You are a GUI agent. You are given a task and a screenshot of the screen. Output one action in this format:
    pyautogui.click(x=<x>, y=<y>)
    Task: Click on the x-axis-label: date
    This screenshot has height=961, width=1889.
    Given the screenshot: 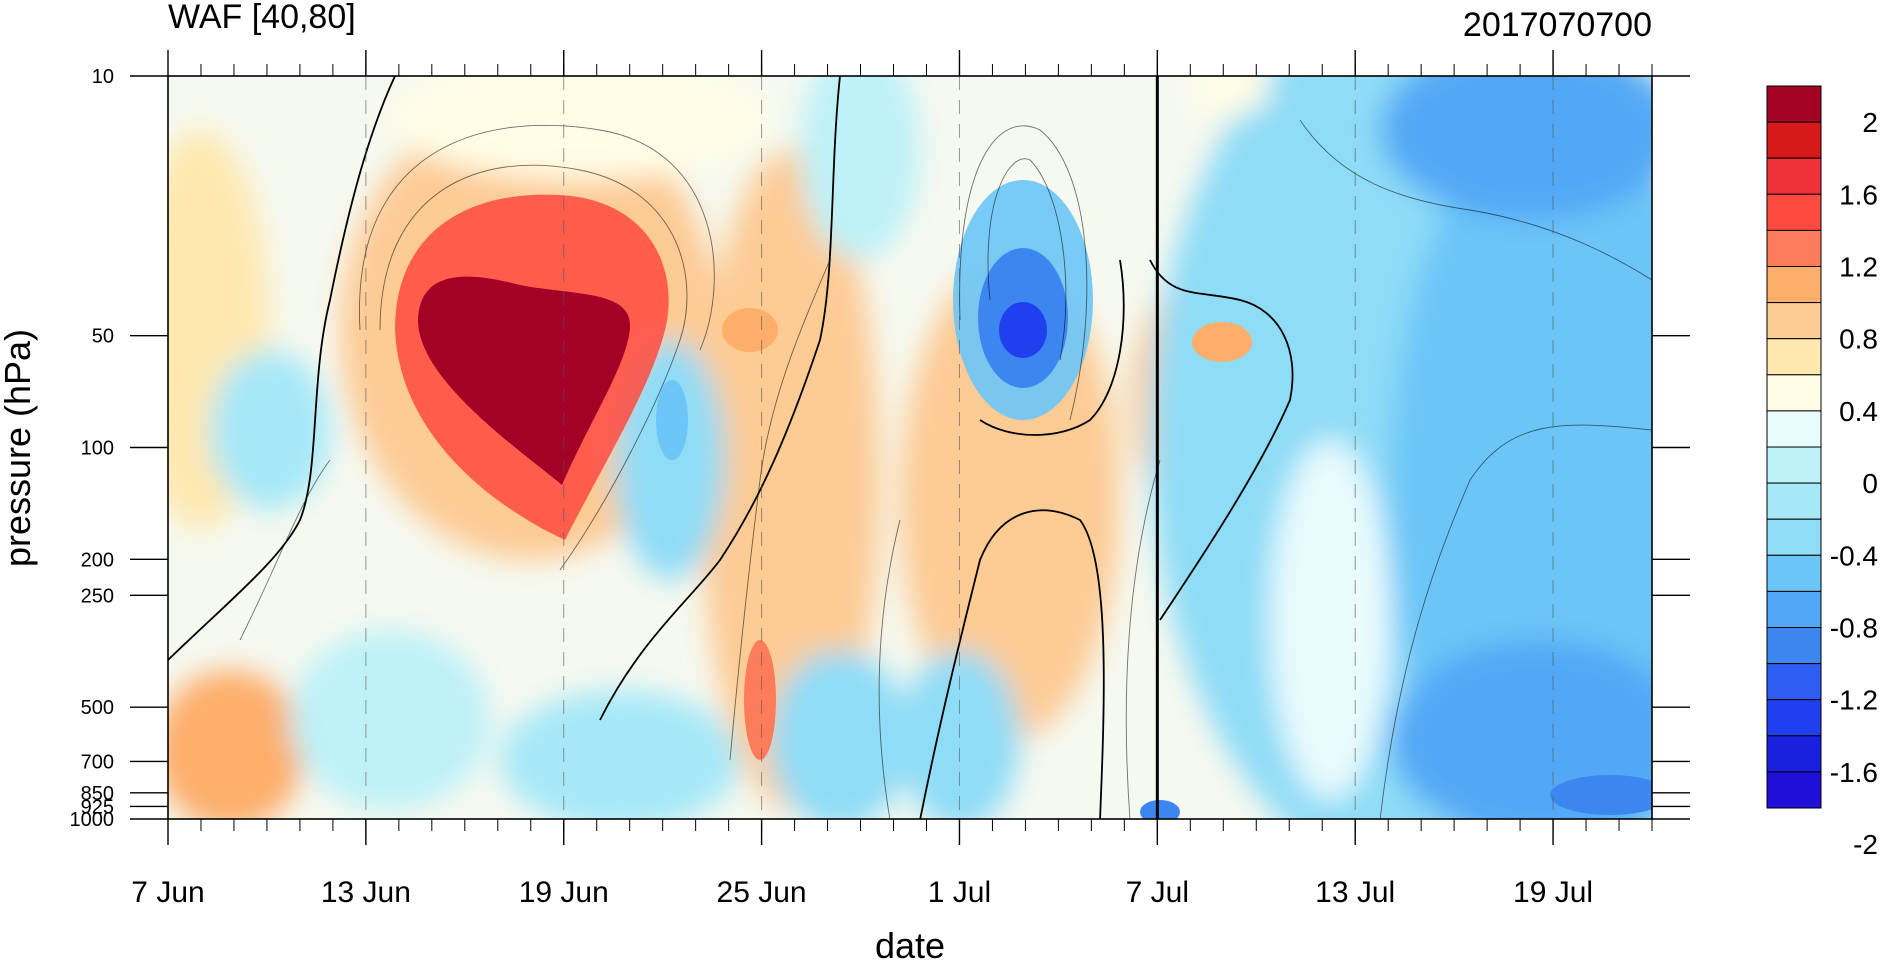 What is the action you would take?
    pyautogui.click(x=910, y=943)
    